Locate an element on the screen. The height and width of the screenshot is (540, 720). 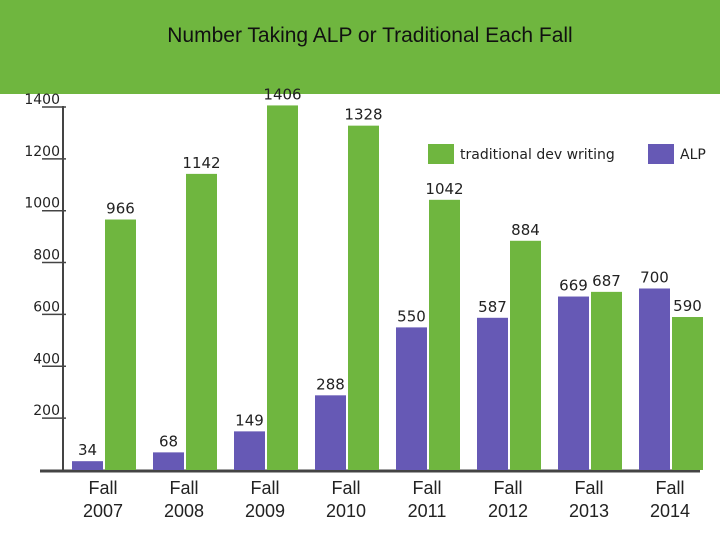
x-category-label-year: 2009 is located at coordinates (265, 511).